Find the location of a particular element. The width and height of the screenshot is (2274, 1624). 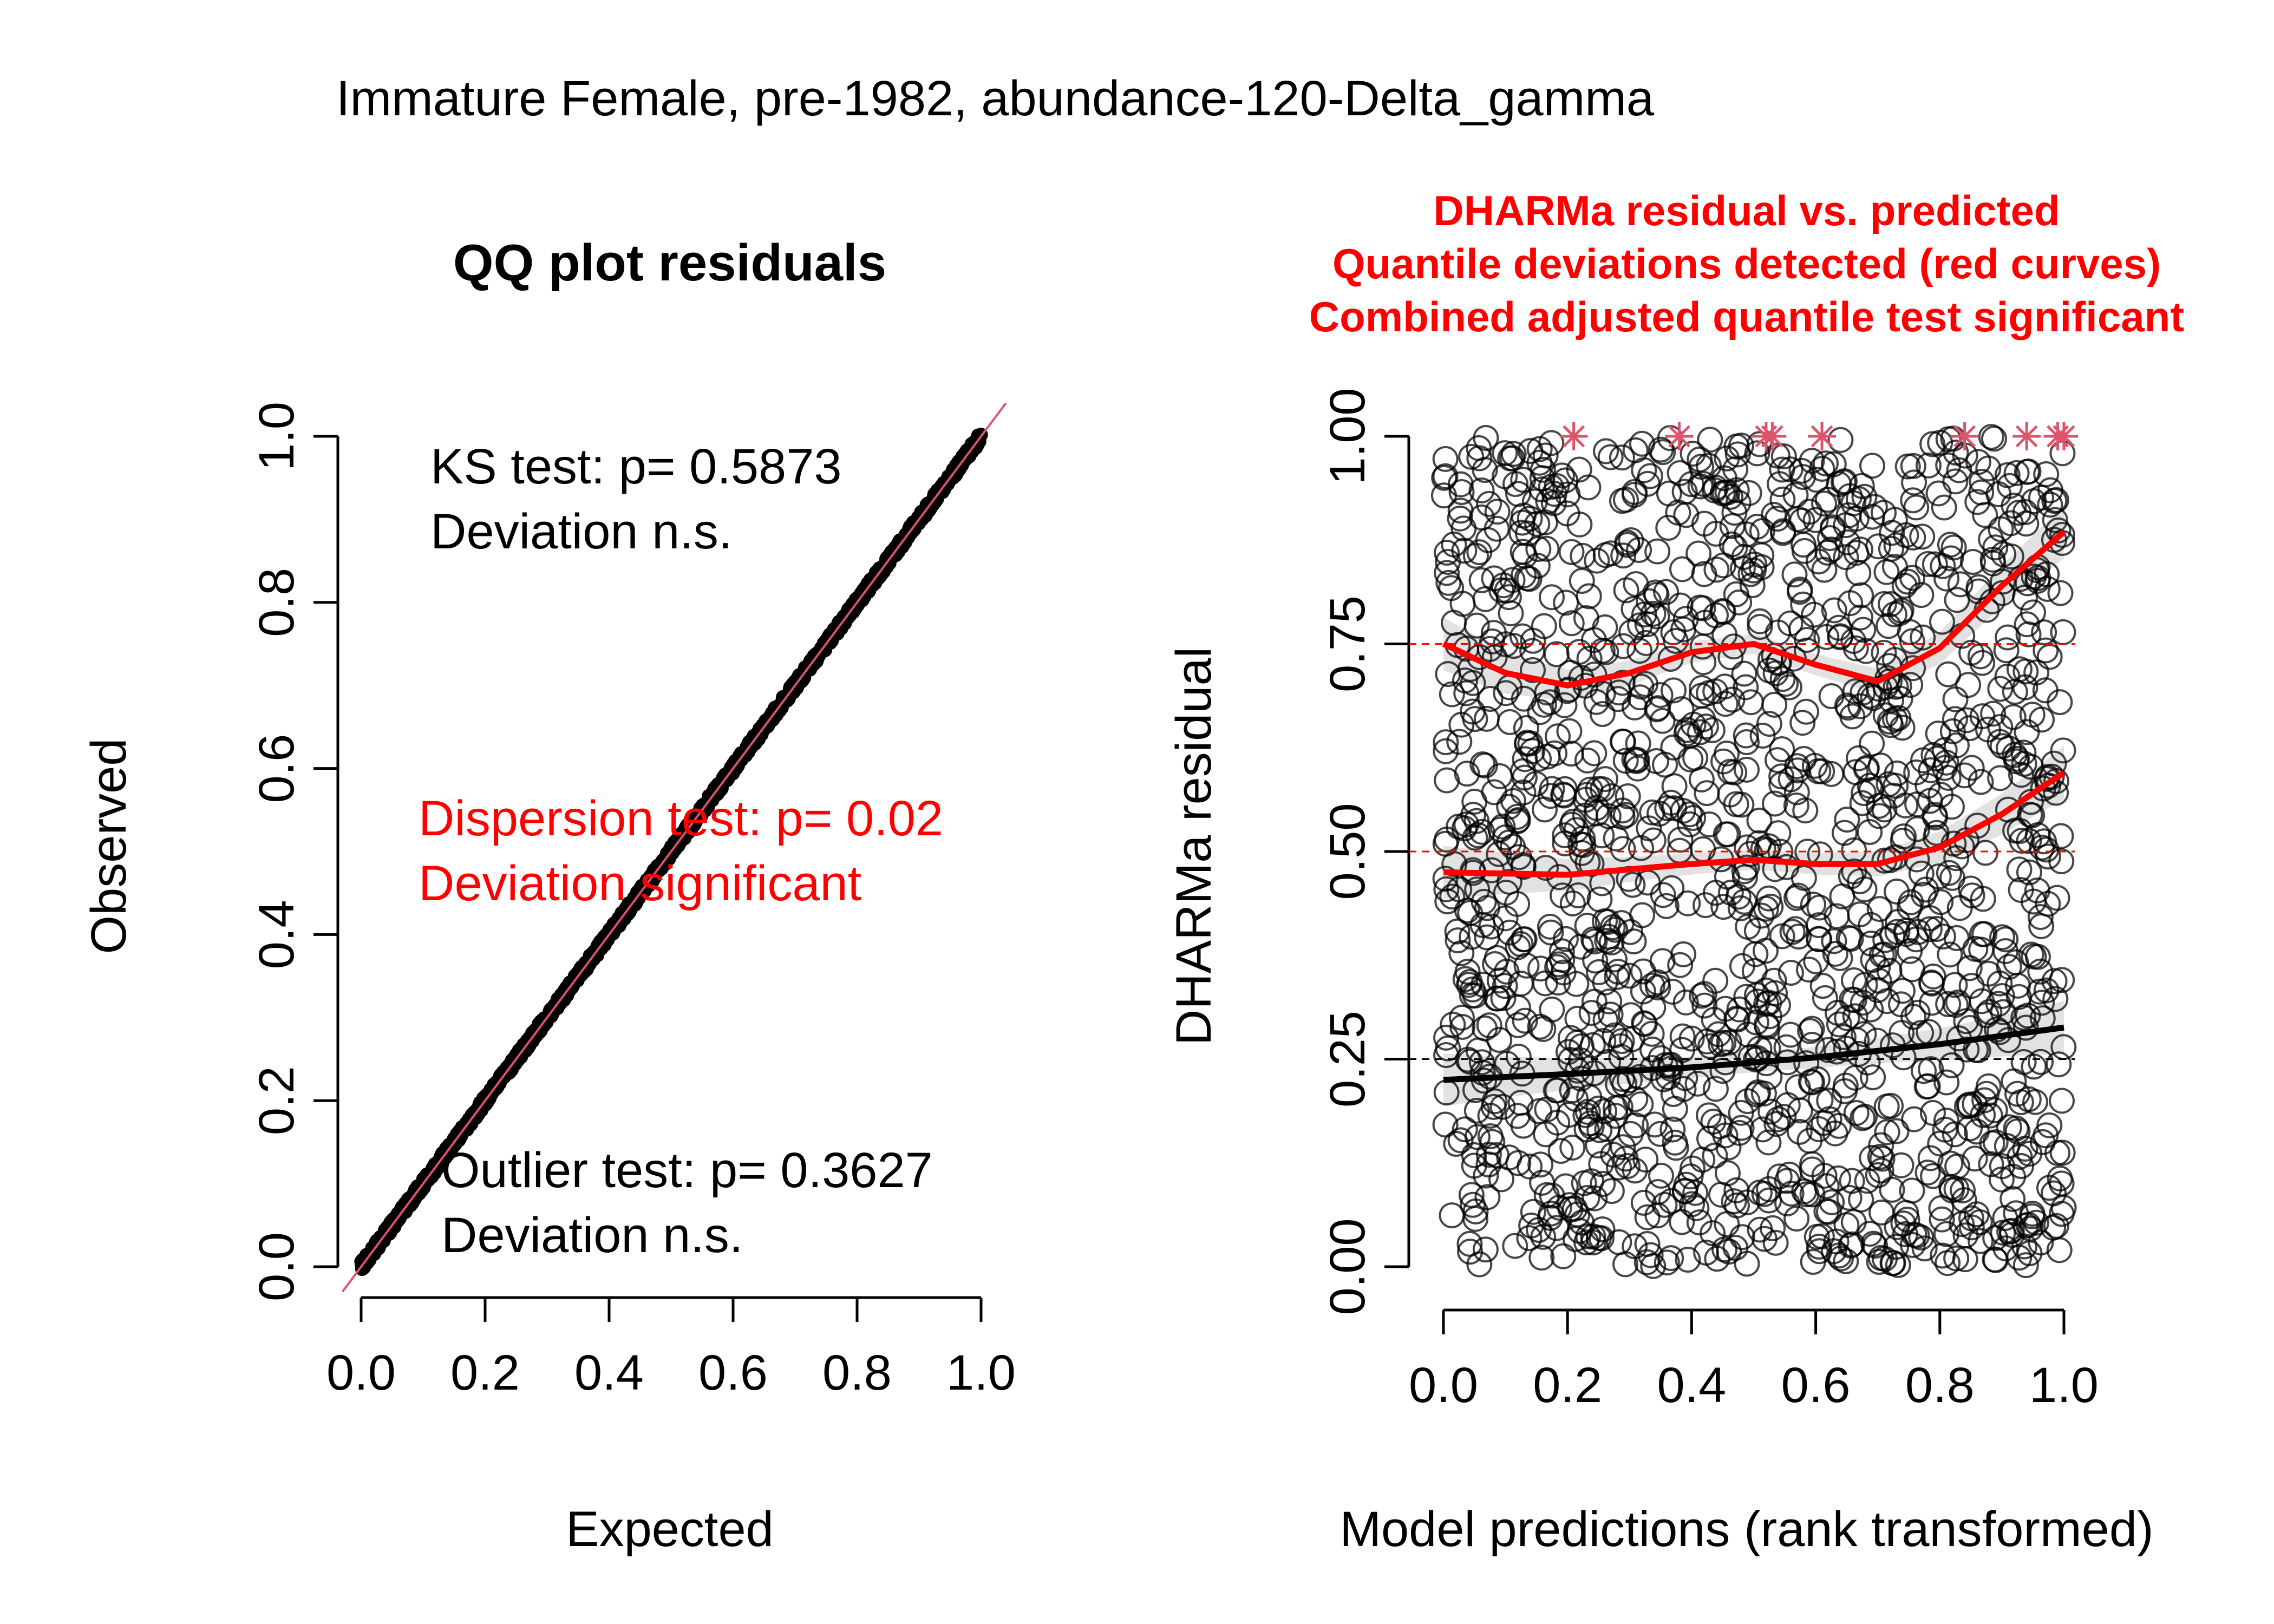

qq-x-tick-label: 0.2 is located at coordinates (485, 1372).